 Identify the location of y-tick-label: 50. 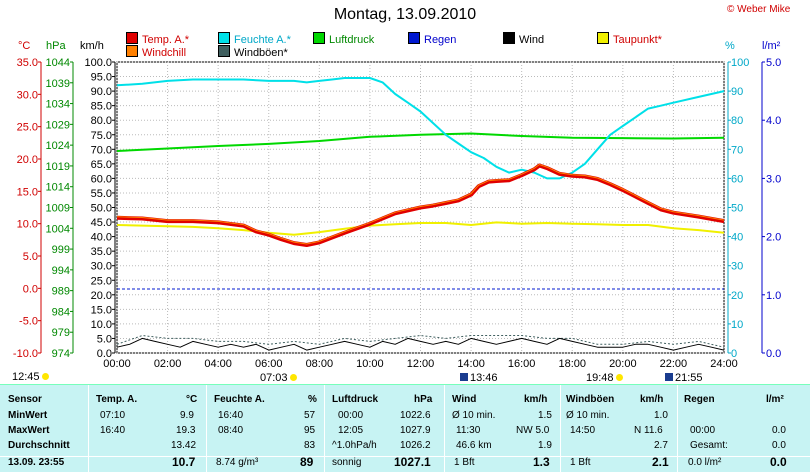
(737, 209).